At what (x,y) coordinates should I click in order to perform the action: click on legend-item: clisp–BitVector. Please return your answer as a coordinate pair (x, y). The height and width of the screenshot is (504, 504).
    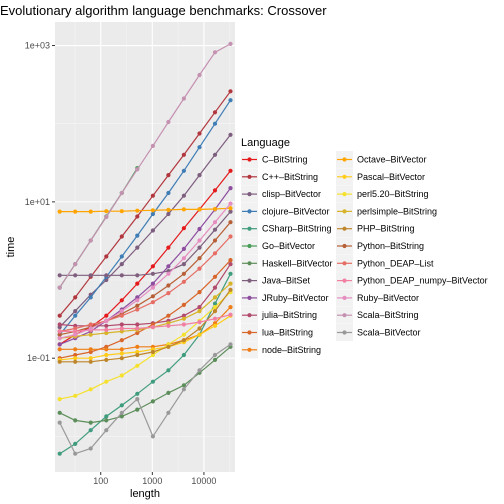
    Looking at the image, I should click on (281, 194).